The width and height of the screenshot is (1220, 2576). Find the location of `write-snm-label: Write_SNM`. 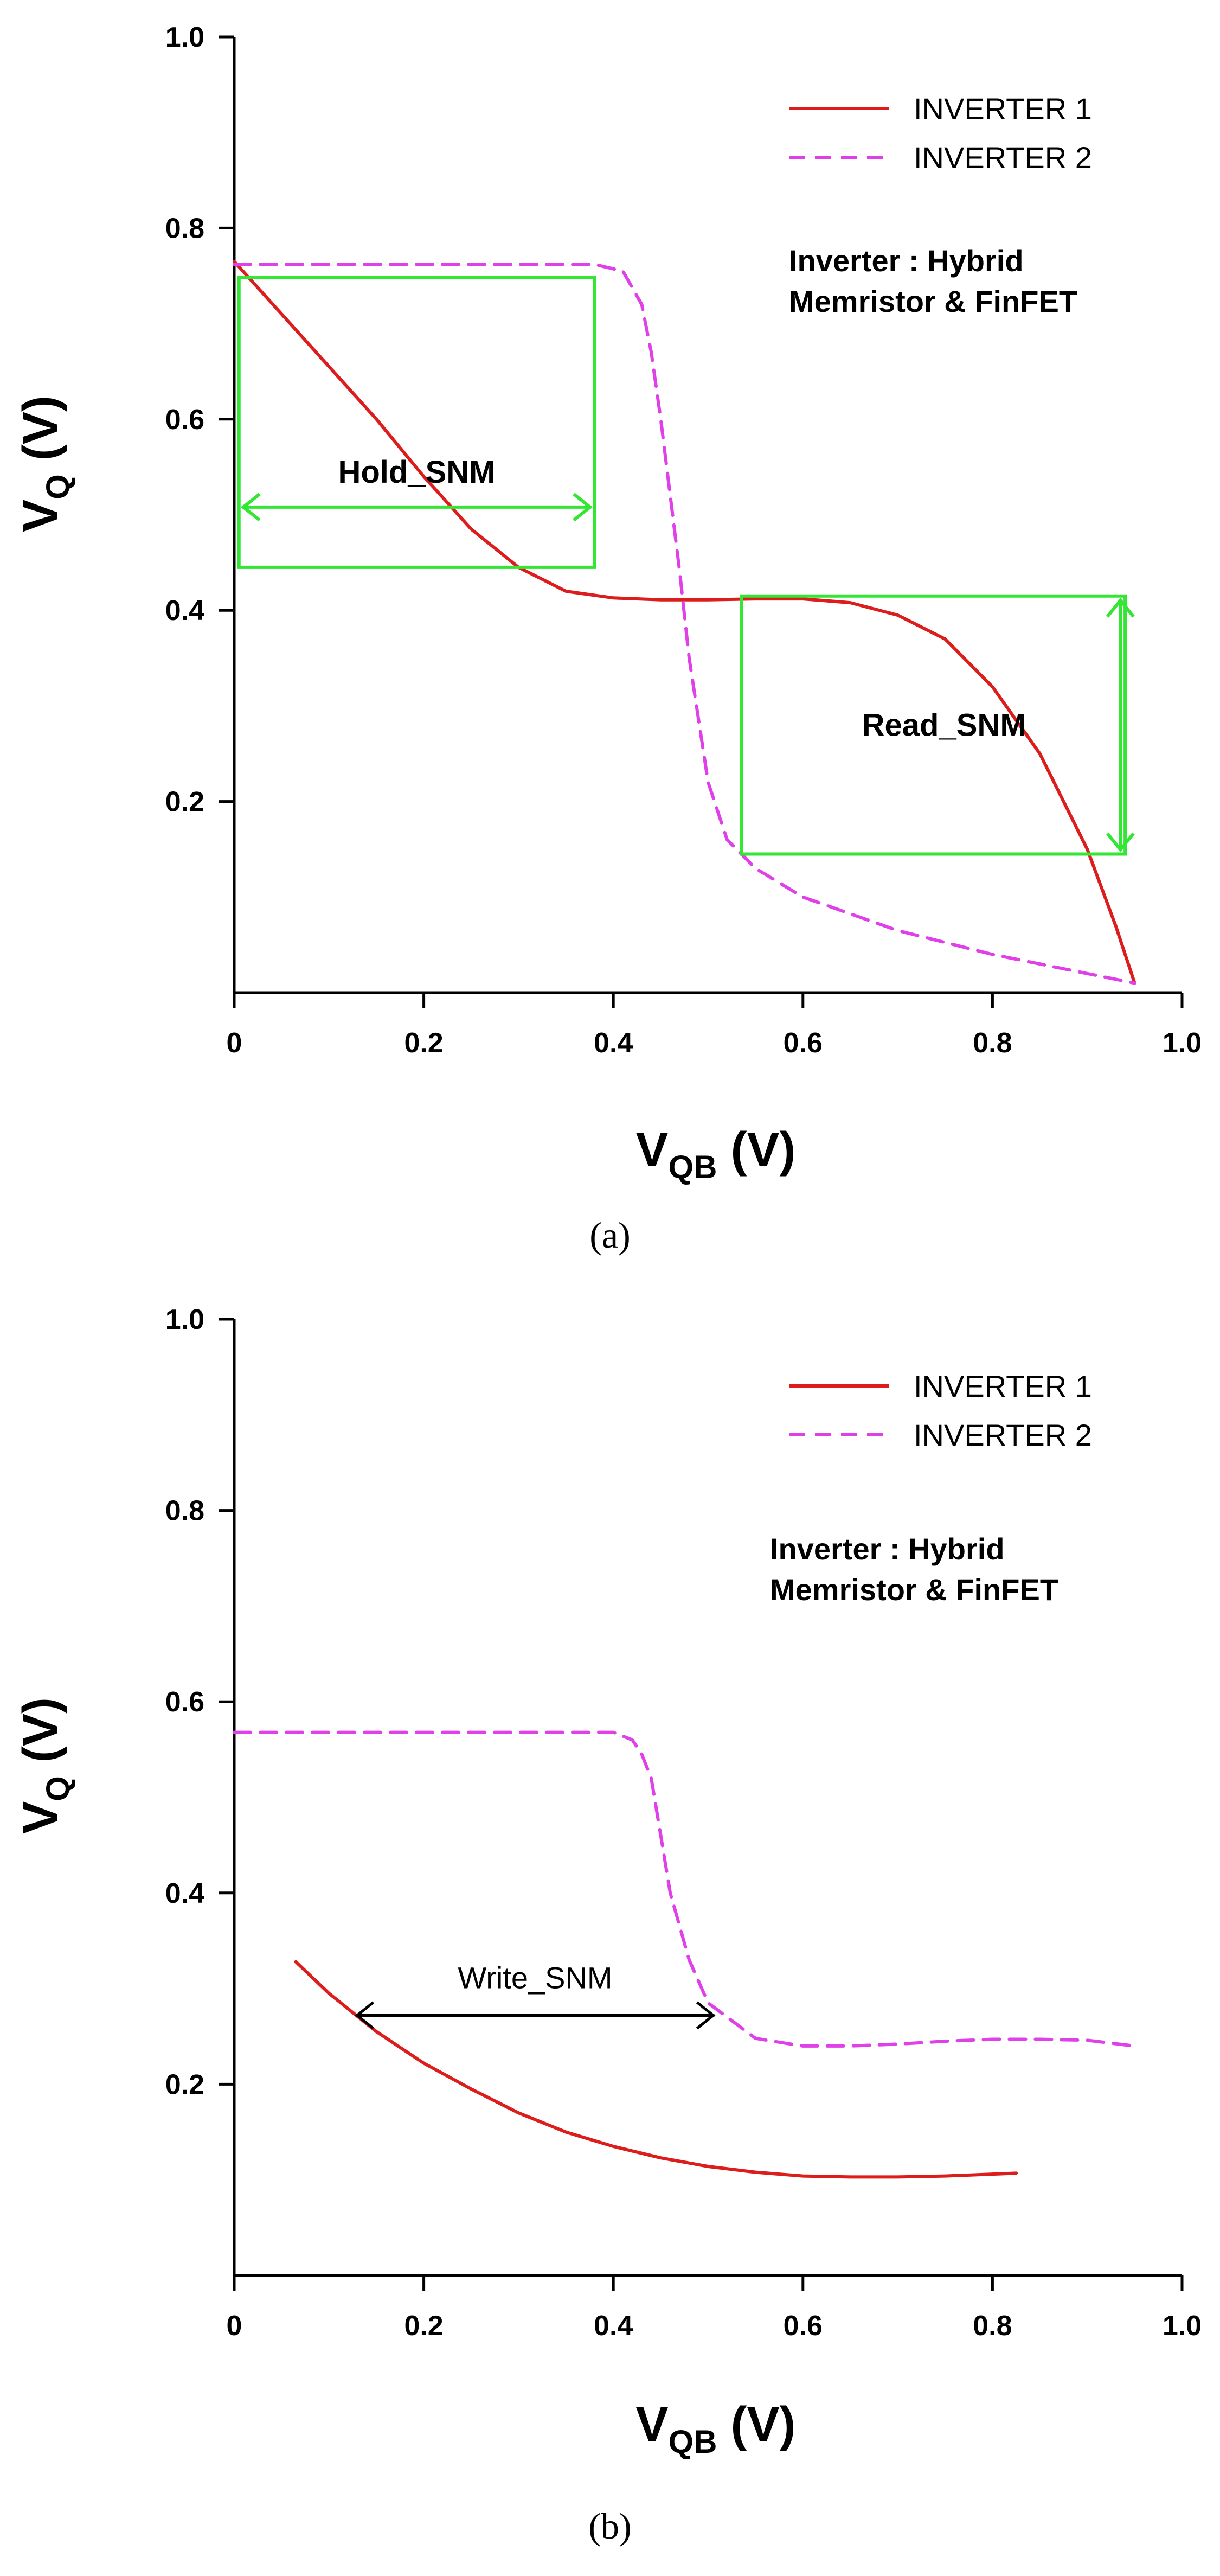

write-snm-label: Write_SNM is located at coordinates (535, 1977).